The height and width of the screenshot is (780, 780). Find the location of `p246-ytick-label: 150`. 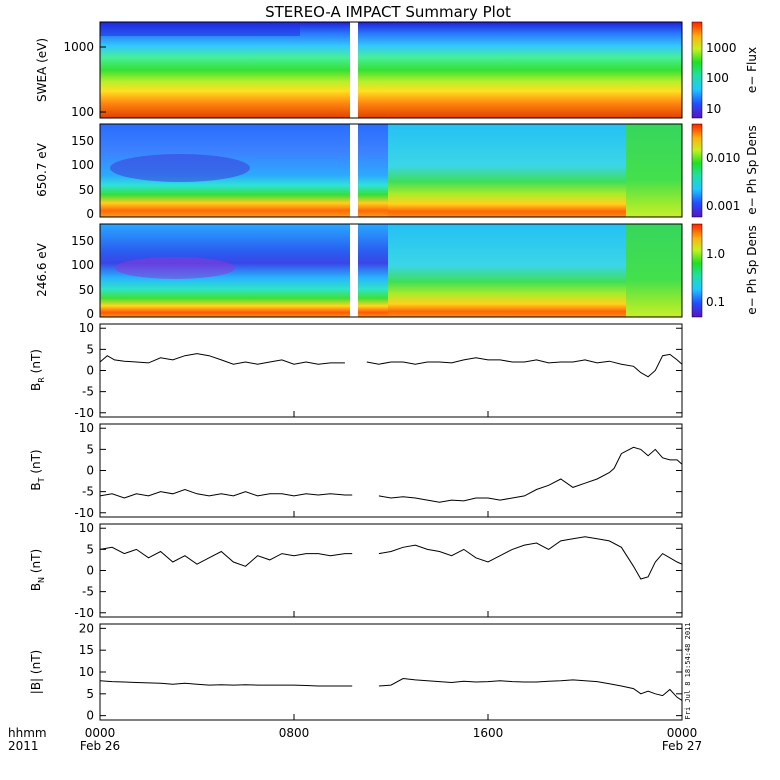

p246-ytick-label: 150 is located at coordinates (82, 241).